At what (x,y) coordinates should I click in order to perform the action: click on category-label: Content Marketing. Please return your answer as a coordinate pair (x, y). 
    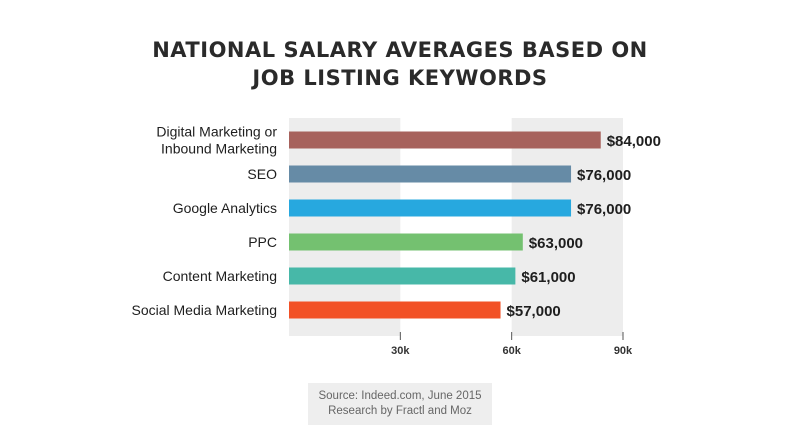
    Looking at the image, I should click on (220, 276).